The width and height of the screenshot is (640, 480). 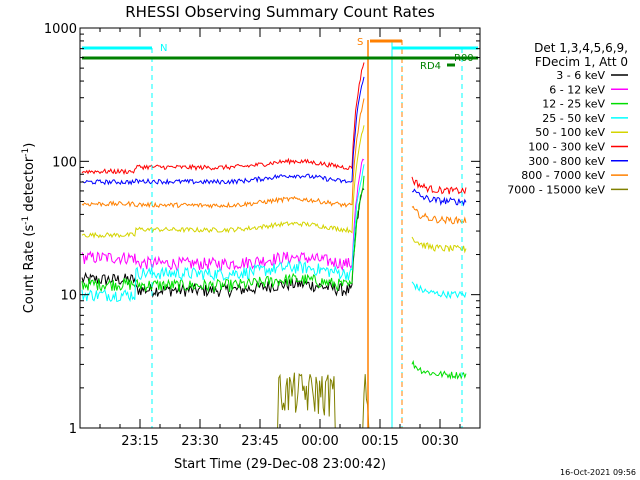 What do you see at coordinates (430, 66) in the screenshot?
I see `flag-label-rd4: RD4` at bounding box center [430, 66].